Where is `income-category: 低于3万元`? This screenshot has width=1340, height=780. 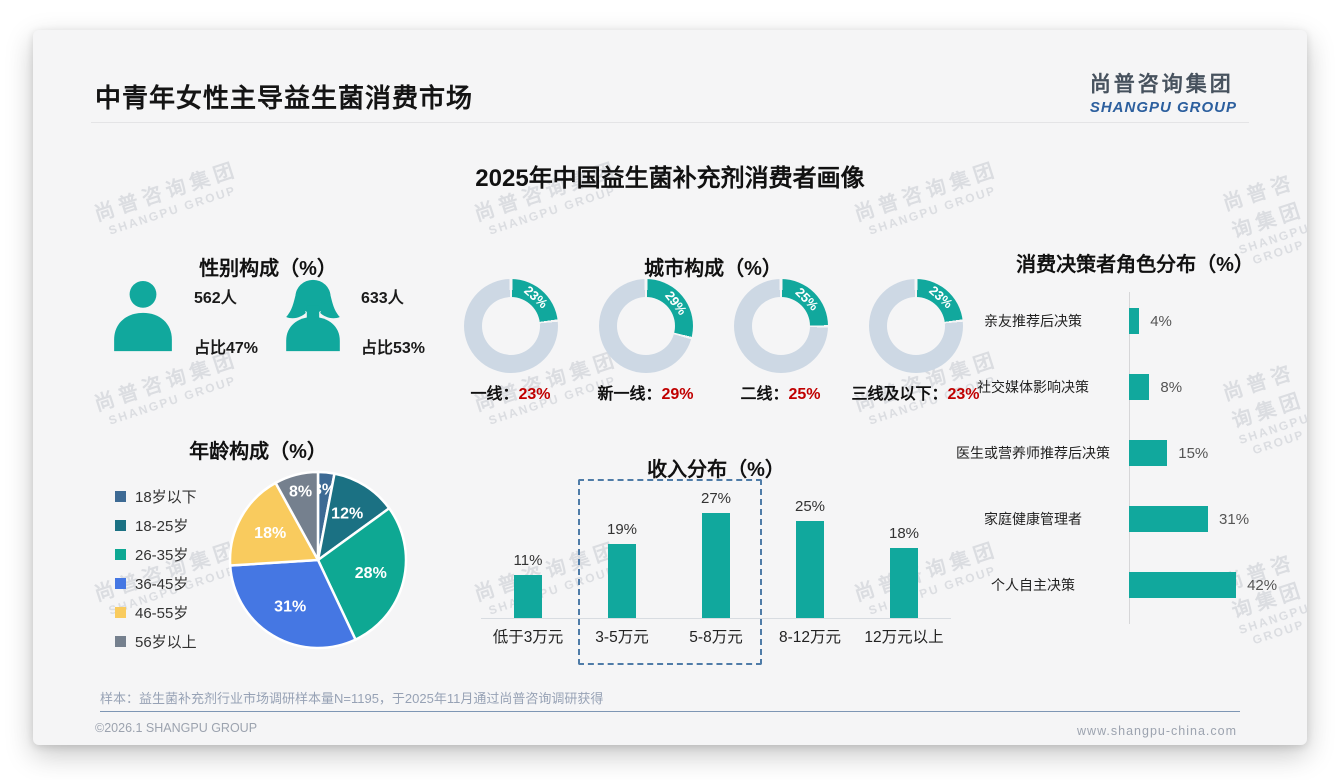 income-category: 低于3万元 is located at coordinates (528, 637).